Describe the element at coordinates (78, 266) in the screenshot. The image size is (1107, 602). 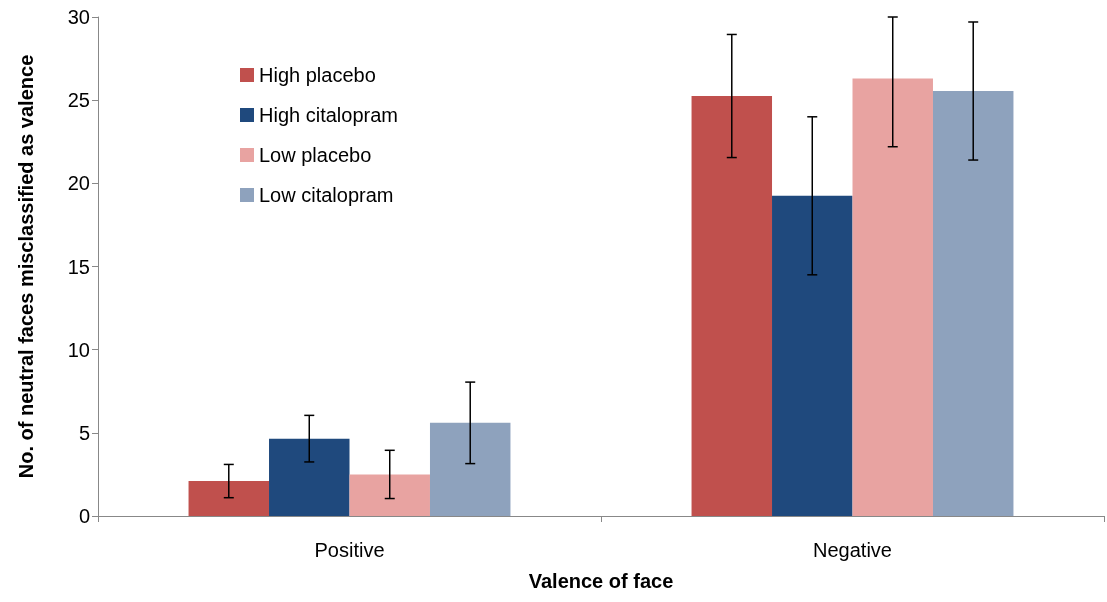
I see `y-tick-label: 15` at that location.